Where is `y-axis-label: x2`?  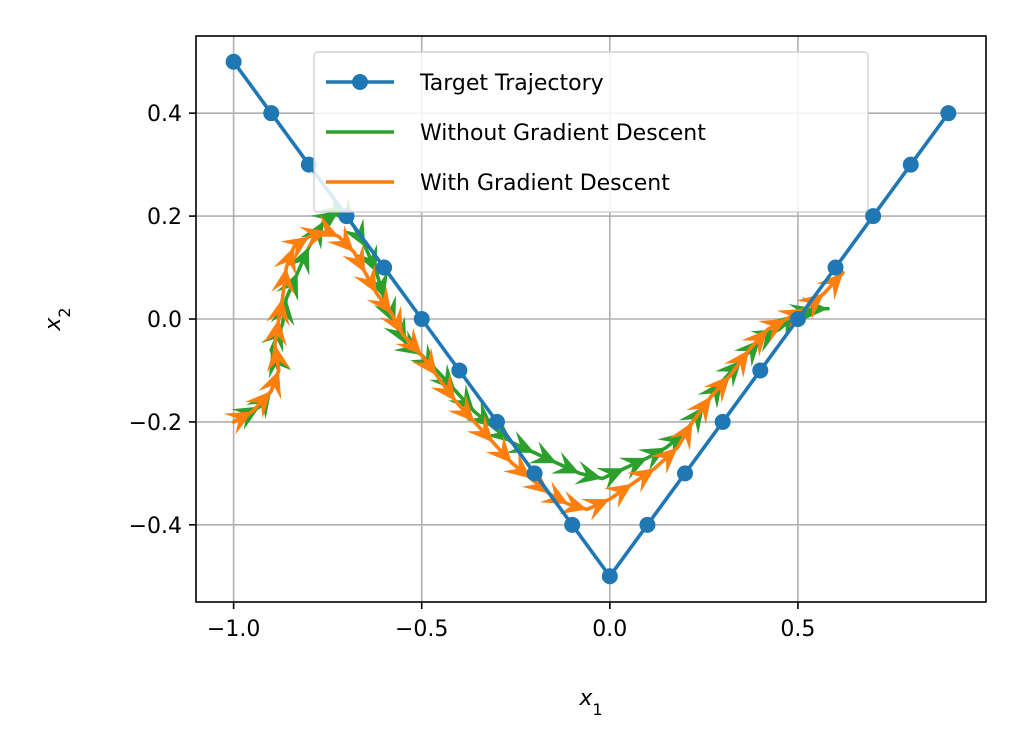 y-axis-label: x2 is located at coordinates (57, 319).